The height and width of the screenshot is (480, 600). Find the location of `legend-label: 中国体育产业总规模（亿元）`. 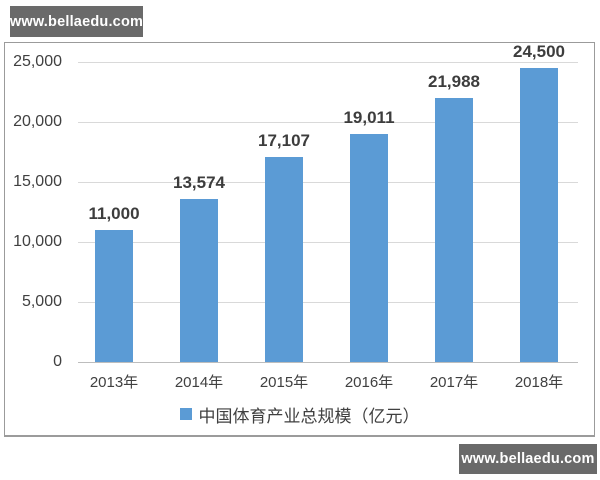

legend-label: 中国体育产业总规模（亿元） is located at coordinates (309, 416).